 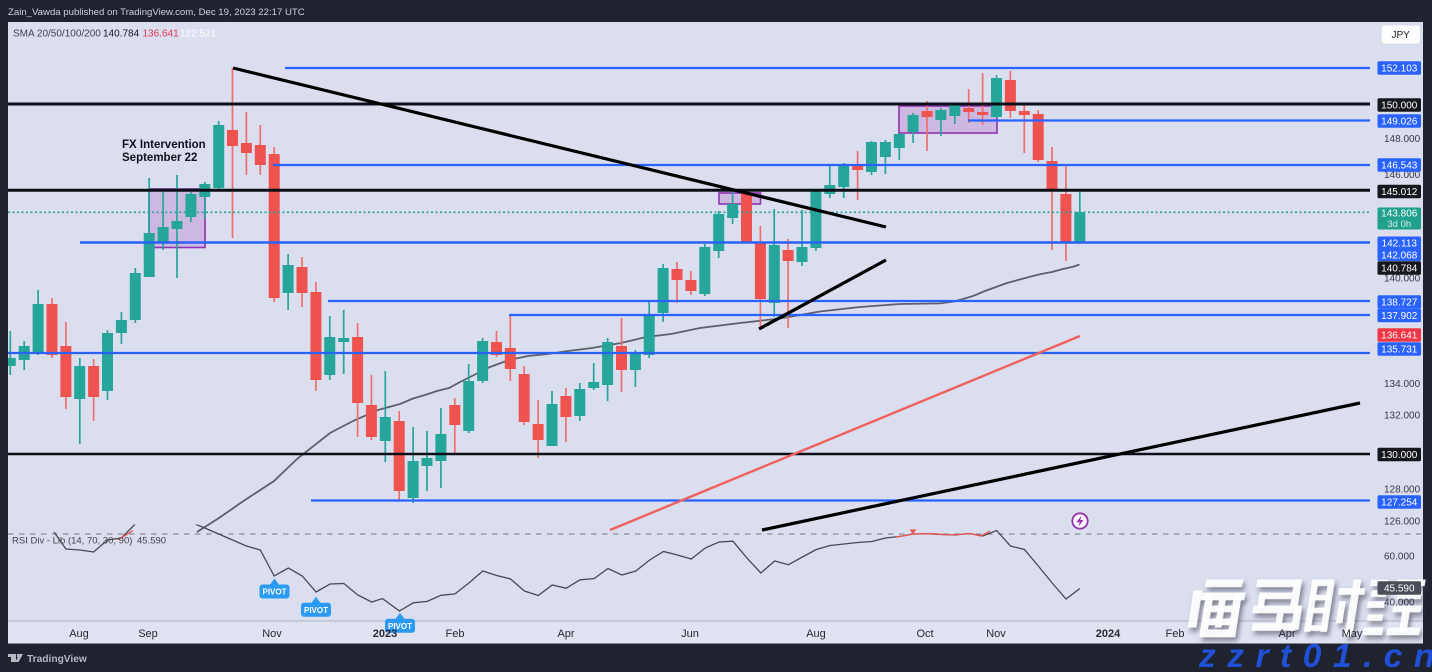 What do you see at coordinates (1402, 522) in the screenshot?
I see `svg-text: 126.000` at bounding box center [1402, 522].